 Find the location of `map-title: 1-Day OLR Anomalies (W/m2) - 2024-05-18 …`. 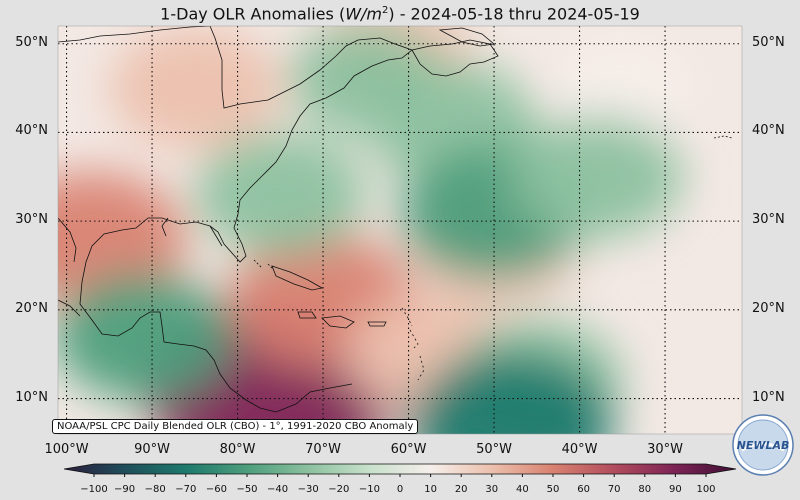

map-title: 1-Day OLR Anomalies (W/m2) - 2024-05-18 … is located at coordinates (400, 14).